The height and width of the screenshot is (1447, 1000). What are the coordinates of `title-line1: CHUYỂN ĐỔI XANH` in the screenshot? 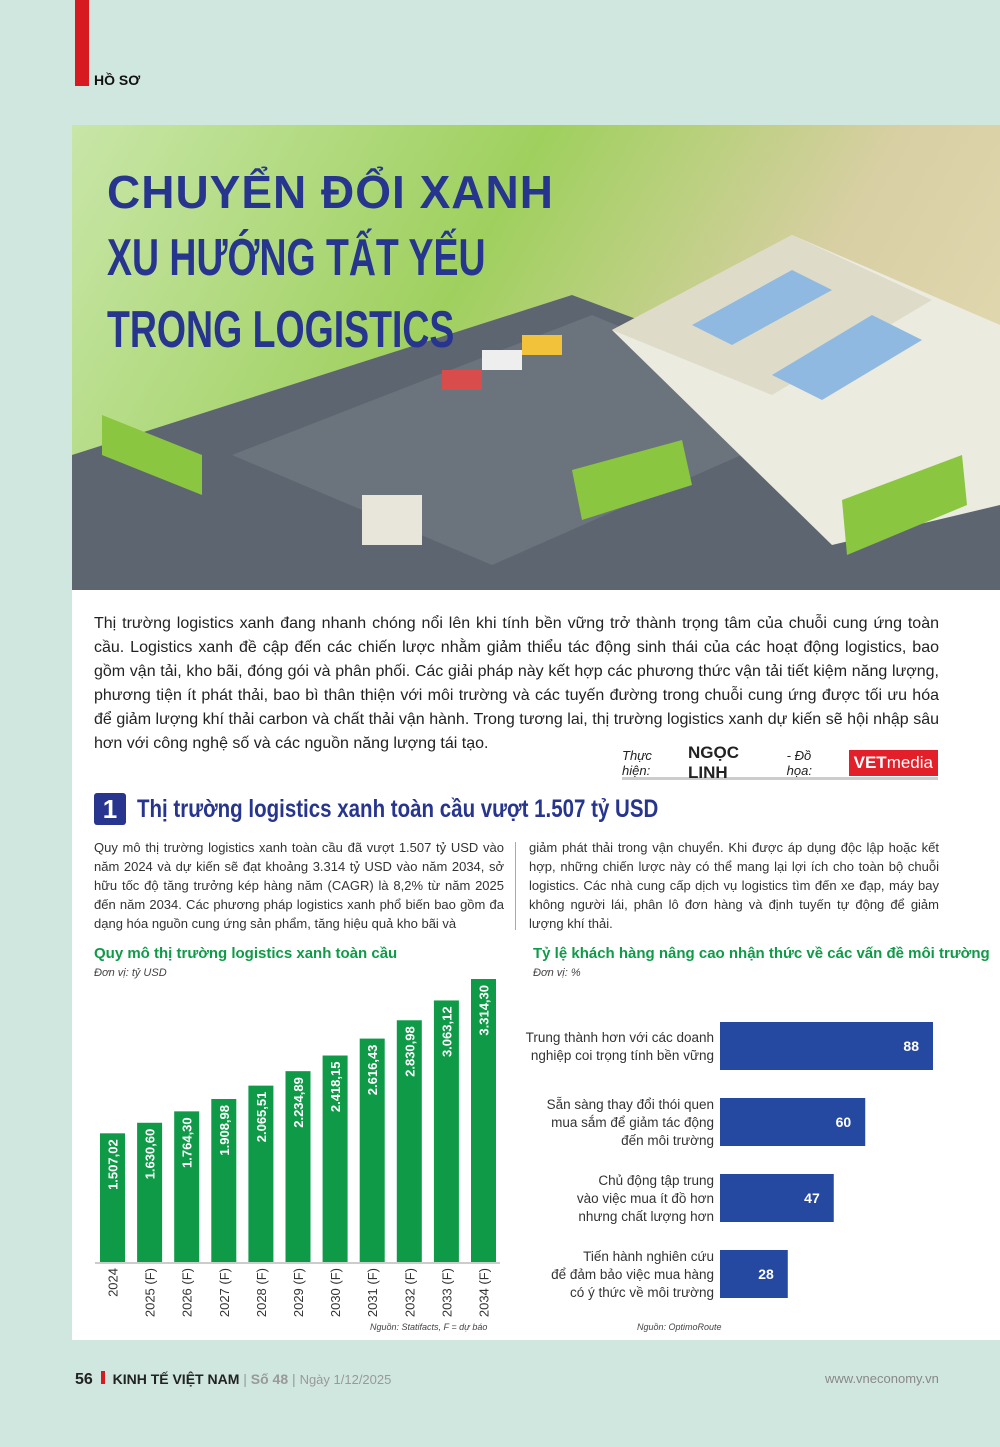 It's located at (330, 192).